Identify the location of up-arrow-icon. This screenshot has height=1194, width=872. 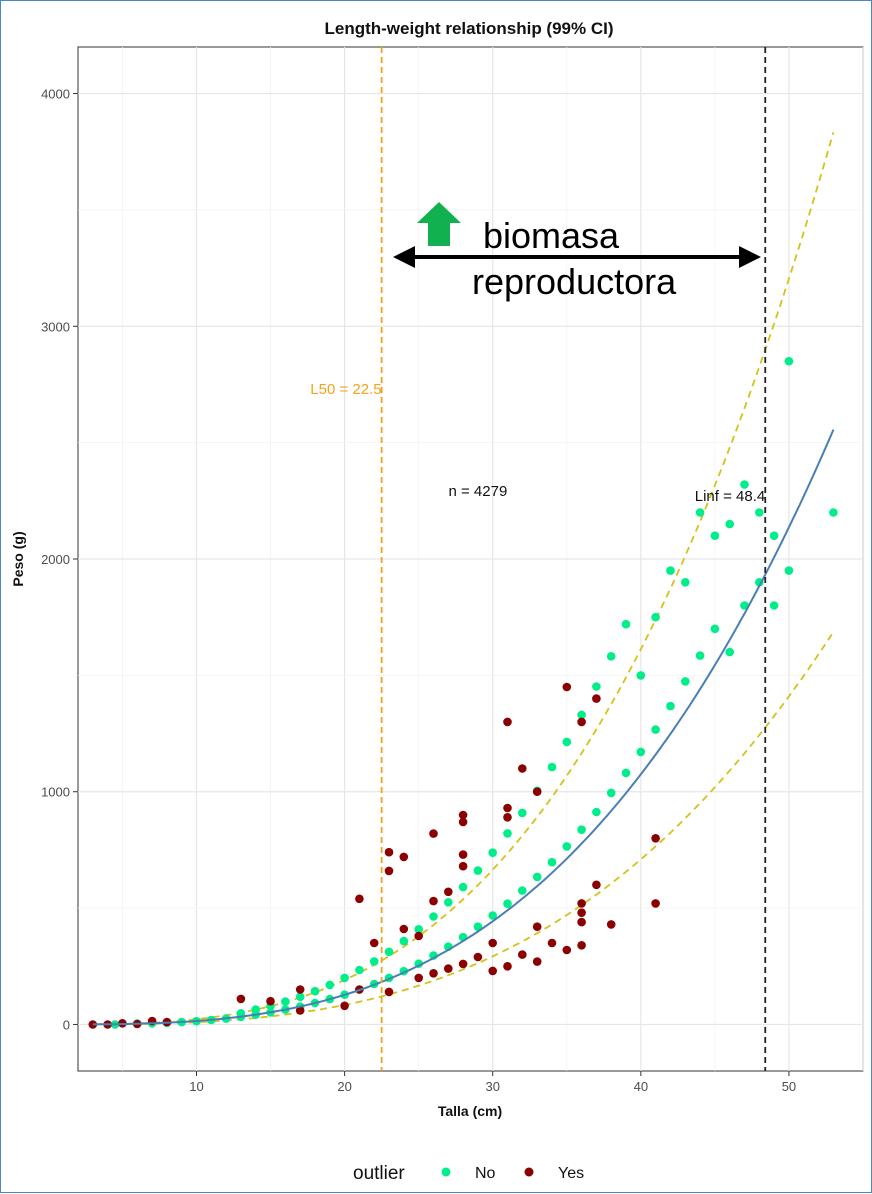
(439, 224).